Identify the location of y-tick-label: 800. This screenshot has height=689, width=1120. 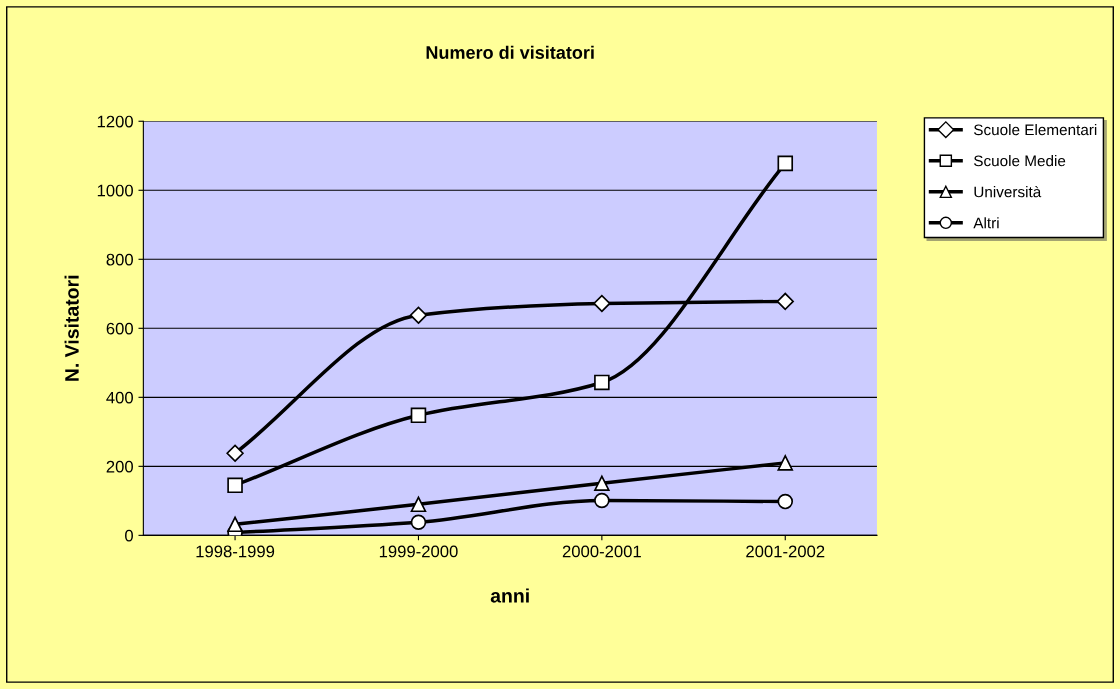
(119, 259).